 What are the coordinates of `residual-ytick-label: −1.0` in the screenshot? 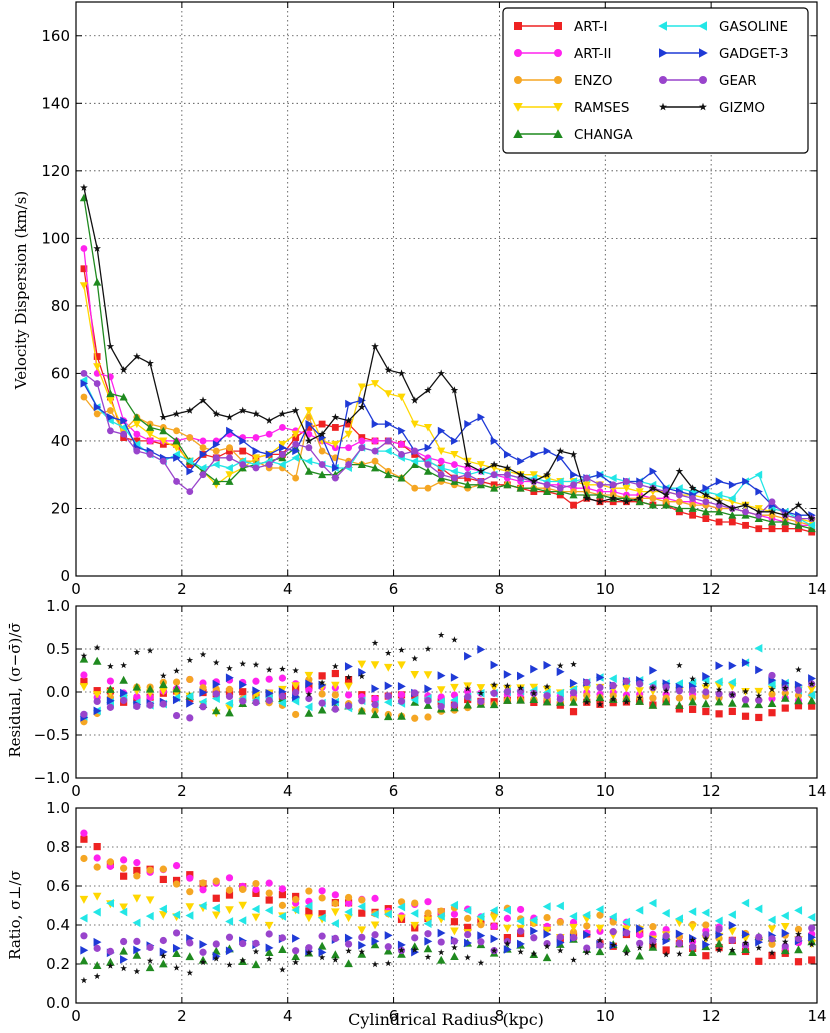 It's located at (52, 778).